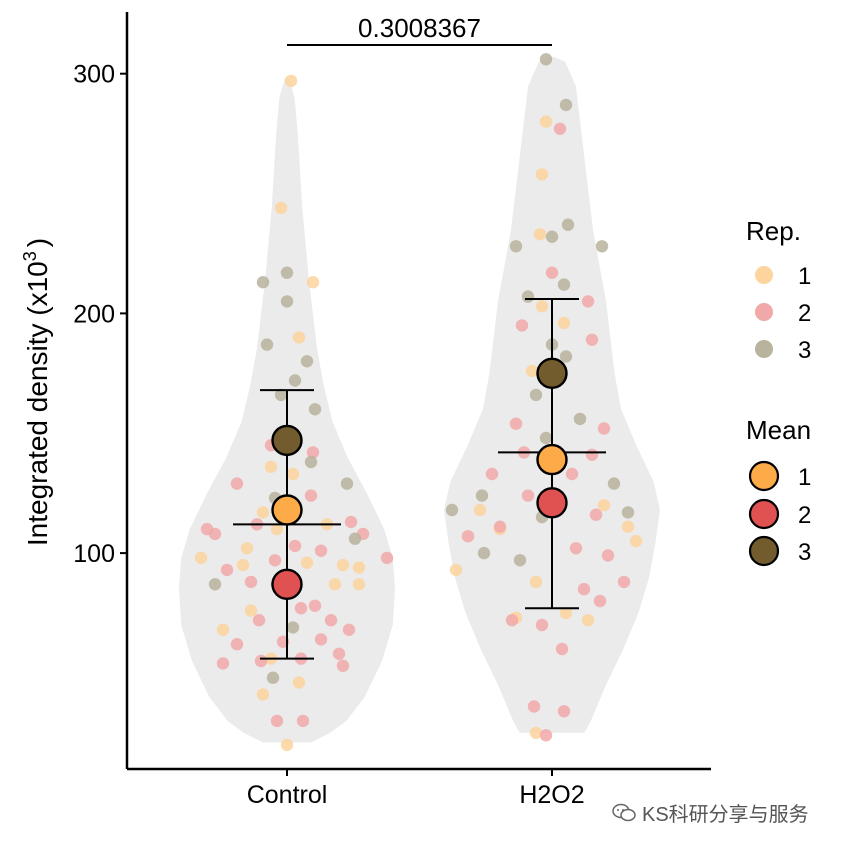 Image resolution: width=844 pixels, height=849 pixels. Describe the element at coordinates (36, 392) in the screenshot. I see `y-axis-title: Integrated density (x103)` at that location.